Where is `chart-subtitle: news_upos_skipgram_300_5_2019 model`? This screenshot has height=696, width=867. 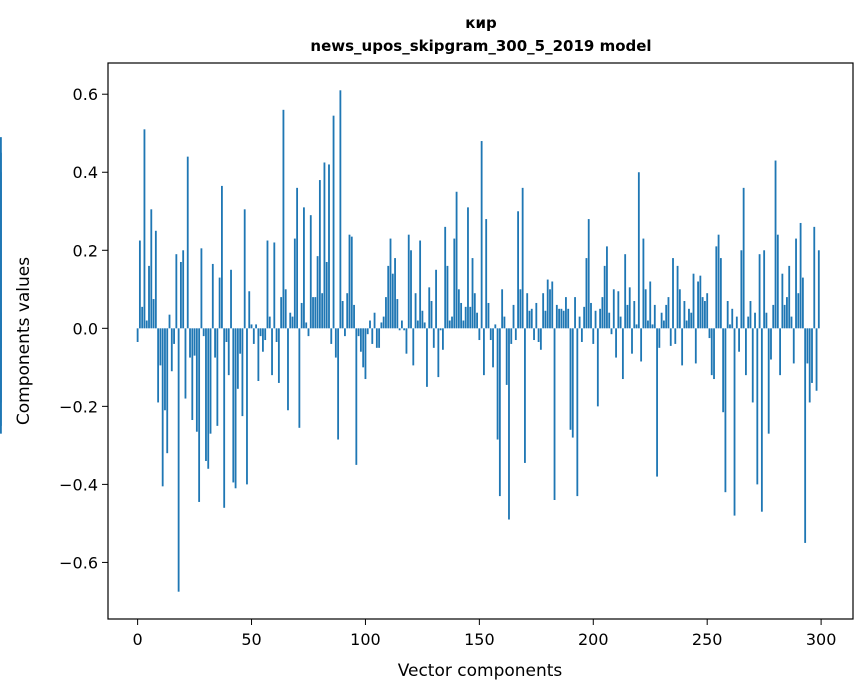
chart-subtitle: news_upos_skipgram_300_5_2019 model is located at coordinates (480, 46).